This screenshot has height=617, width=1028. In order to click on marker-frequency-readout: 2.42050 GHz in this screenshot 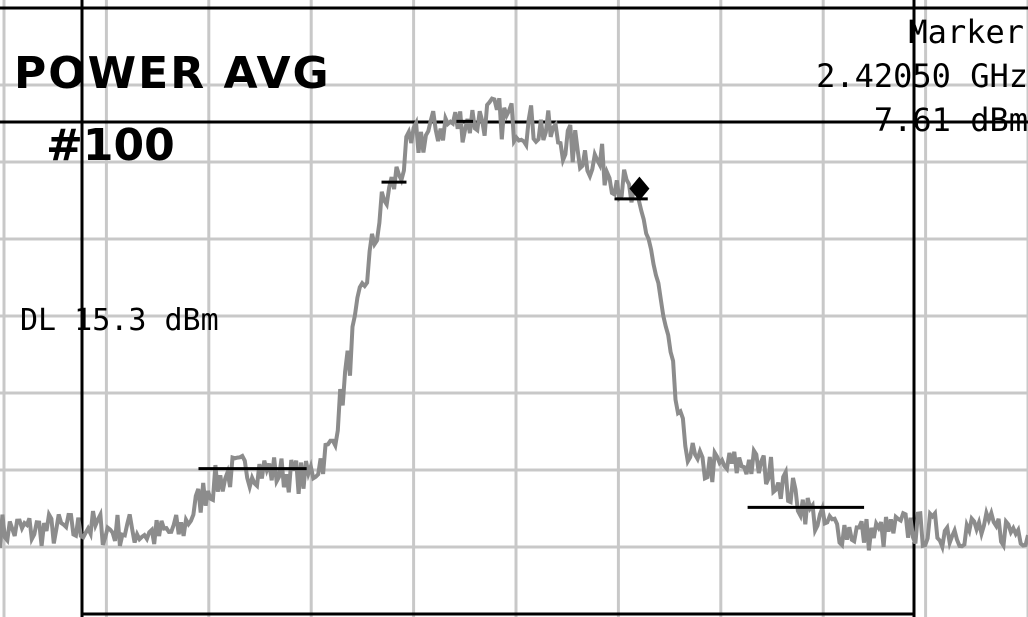, I will do `click(922, 76)`.